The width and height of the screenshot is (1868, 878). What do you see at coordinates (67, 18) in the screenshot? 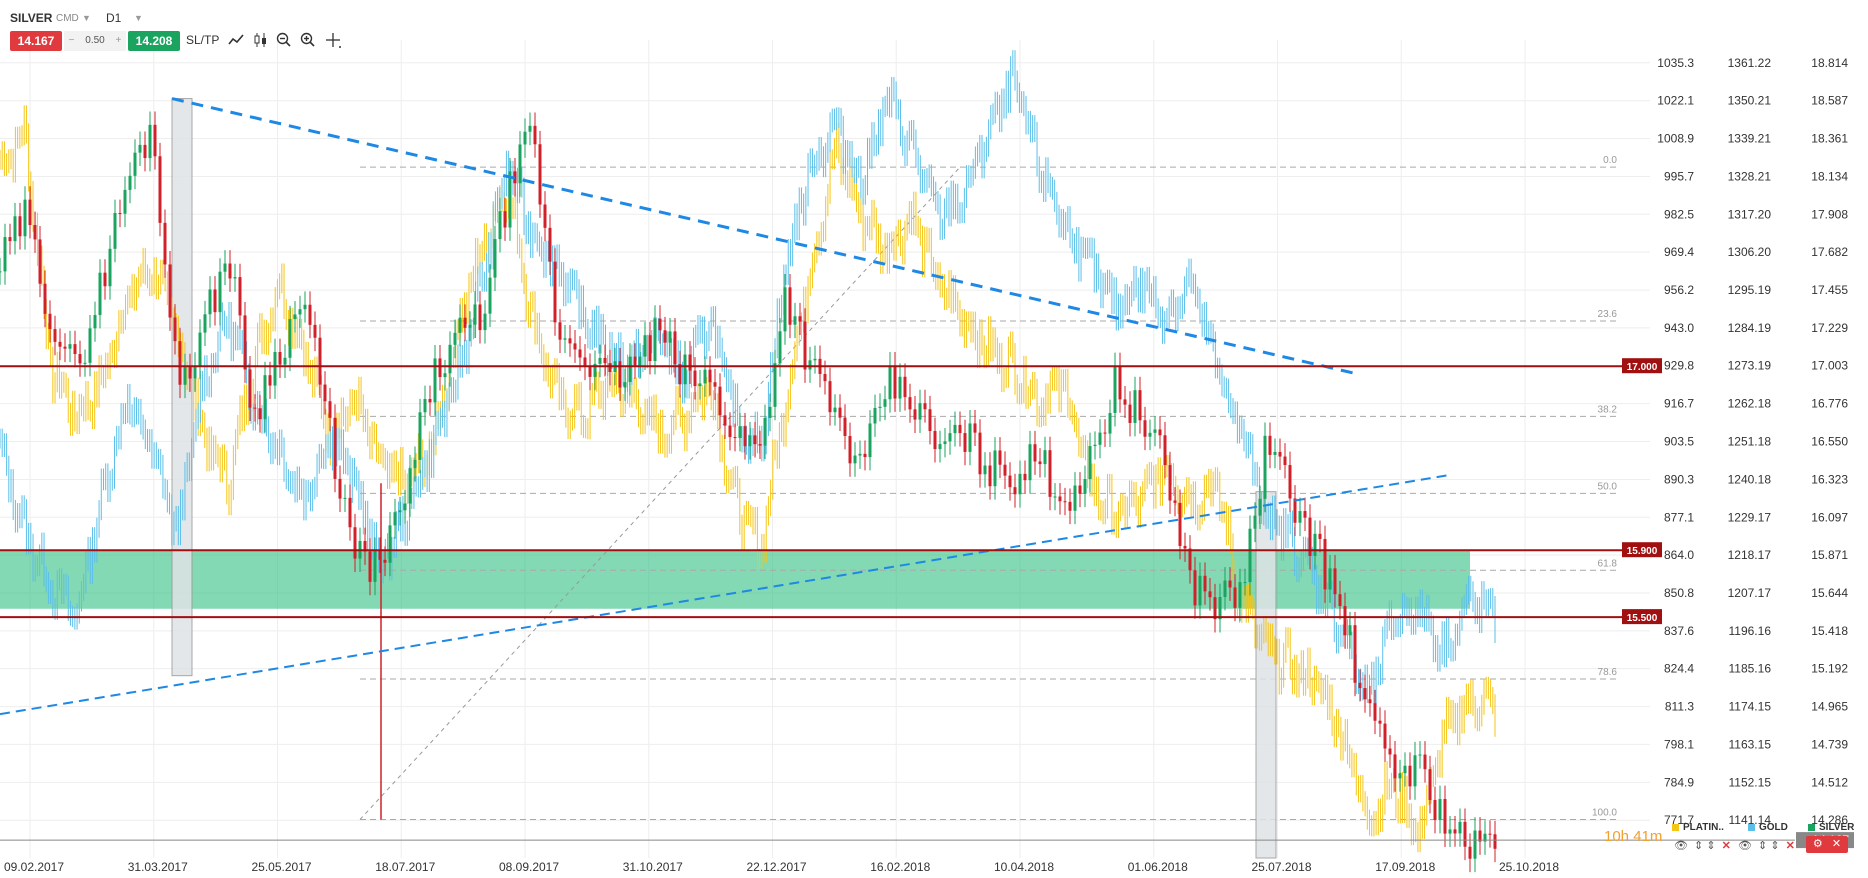
I see `market-label: CMD` at bounding box center [67, 18].